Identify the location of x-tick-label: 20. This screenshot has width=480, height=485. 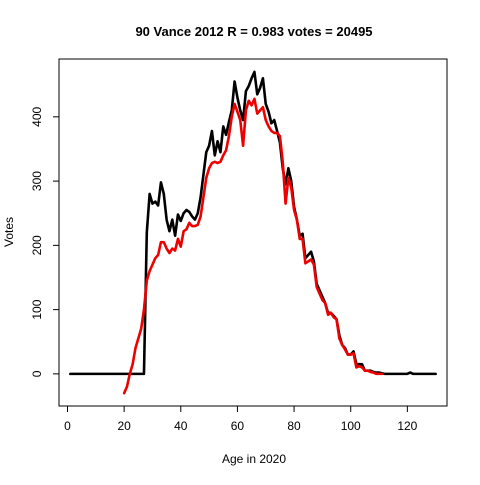
(124, 426).